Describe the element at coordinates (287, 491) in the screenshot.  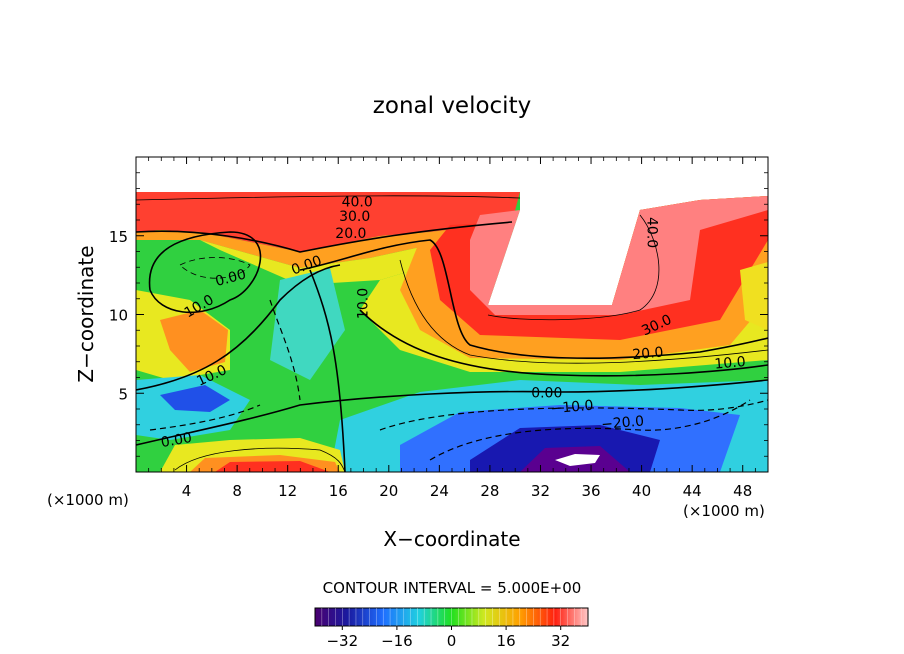
I see `x-tick-label: 12` at that location.